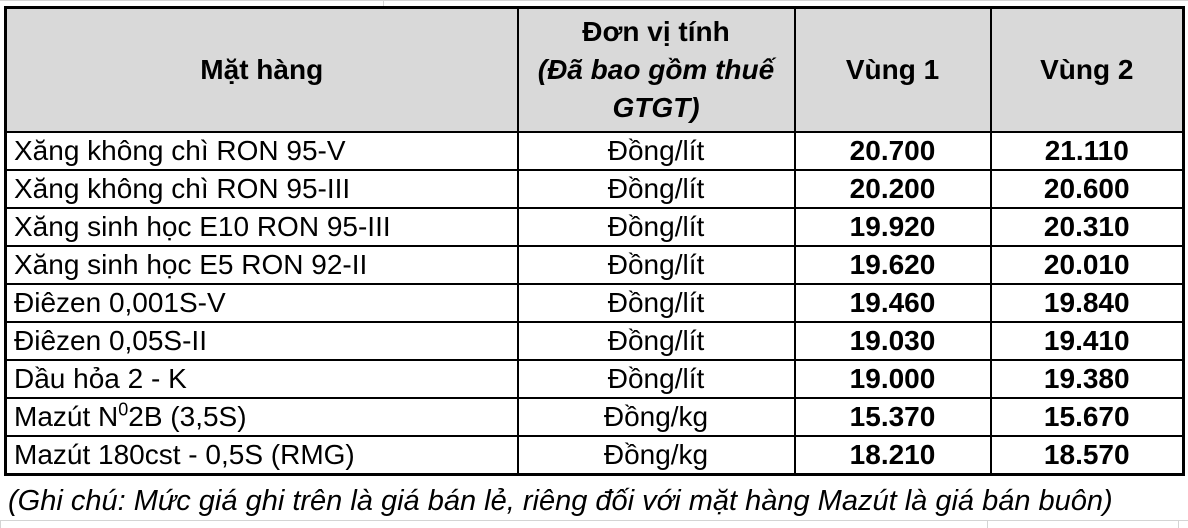 The image size is (1188, 528). What do you see at coordinates (123, 409) in the screenshot?
I see `product-name-superscript: 0` at bounding box center [123, 409].